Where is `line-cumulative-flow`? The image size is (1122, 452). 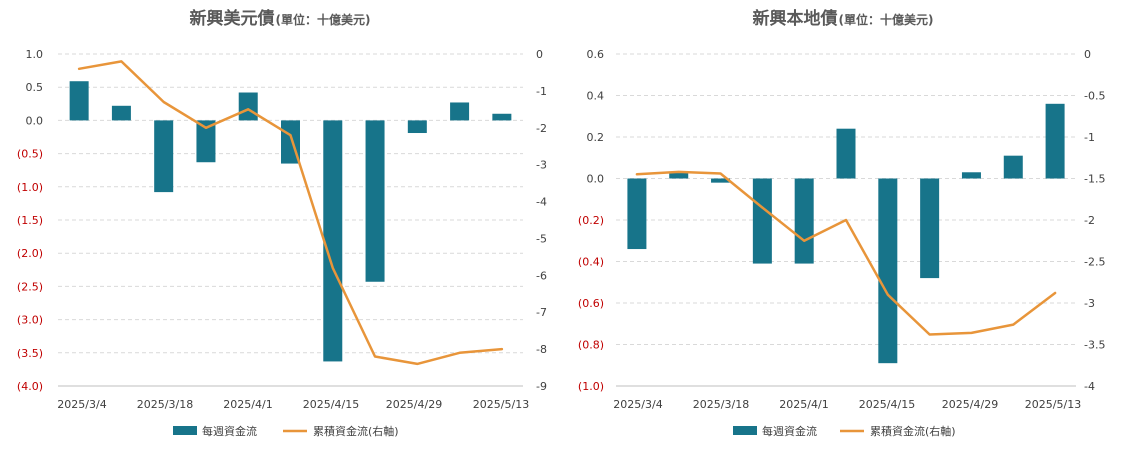 line-cumulative-flow is located at coordinates (846, 253).